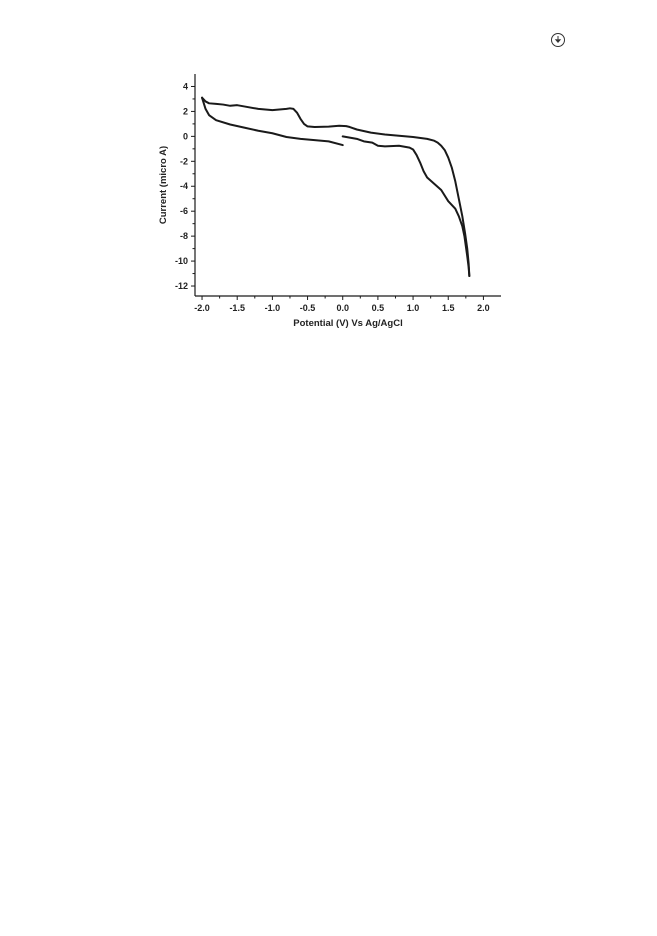 This screenshot has width=657, height=936. Describe the element at coordinates (413, 308) in the screenshot. I see `x-tick-label: 1.0` at that location.